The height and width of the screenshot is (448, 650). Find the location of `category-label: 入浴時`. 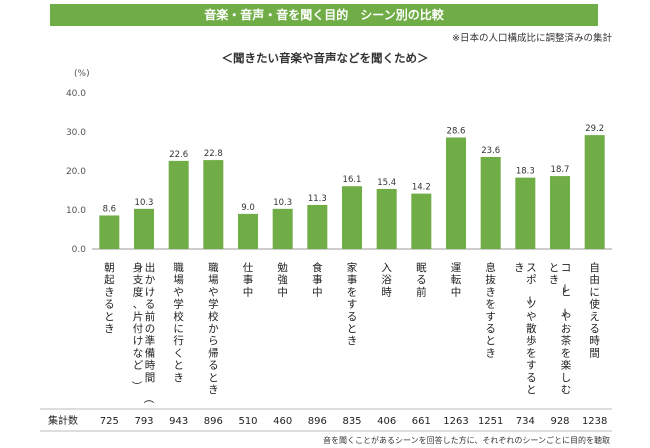

category-label: 入浴時 is located at coordinates (386, 280).